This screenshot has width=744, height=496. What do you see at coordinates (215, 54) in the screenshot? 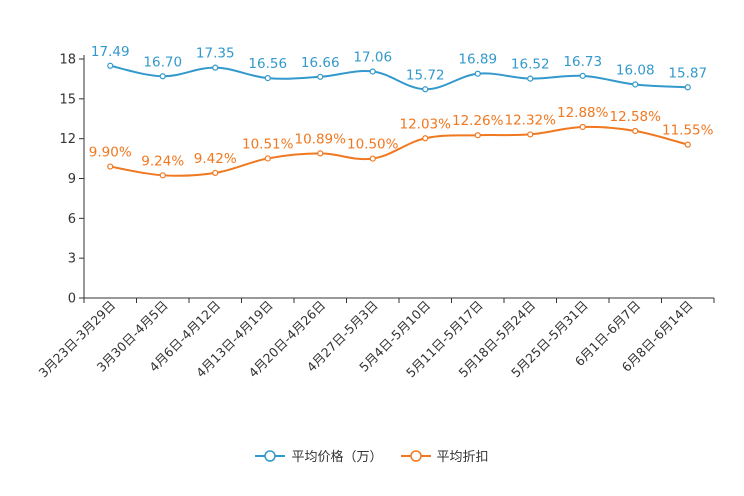
I see `data-label-0-2: 17.35` at bounding box center [215, 54].